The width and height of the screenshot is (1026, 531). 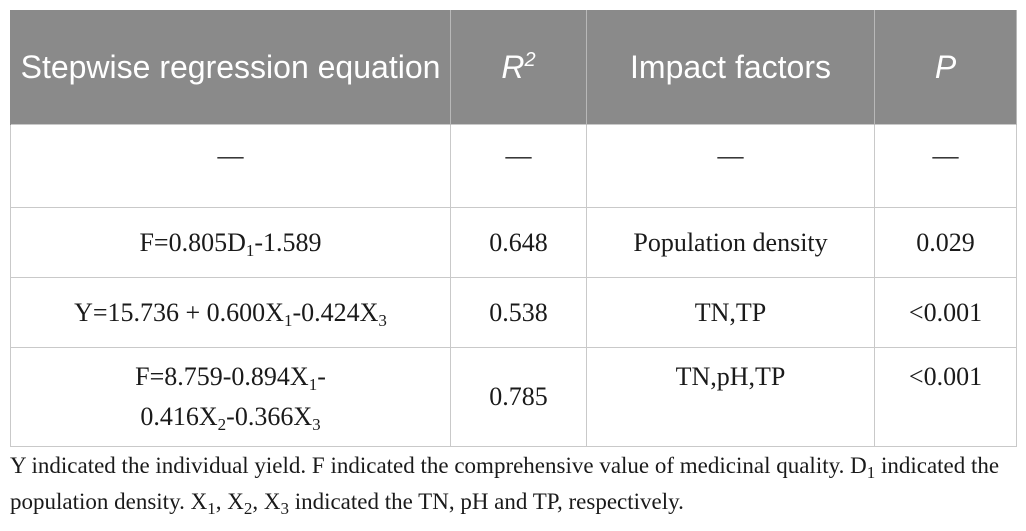 I want to click on header-r-letter: R, so click(x=513, y=67).